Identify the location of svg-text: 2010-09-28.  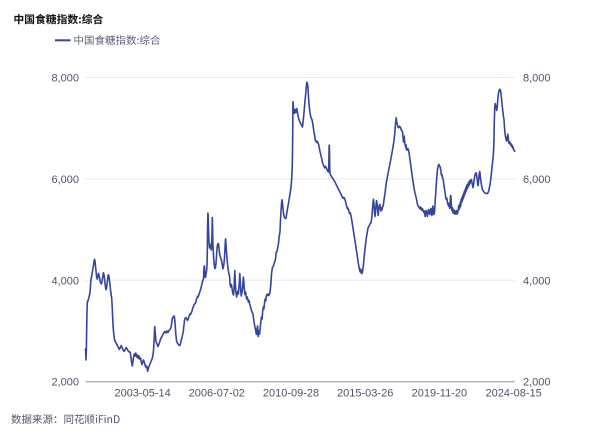
(291, 394).